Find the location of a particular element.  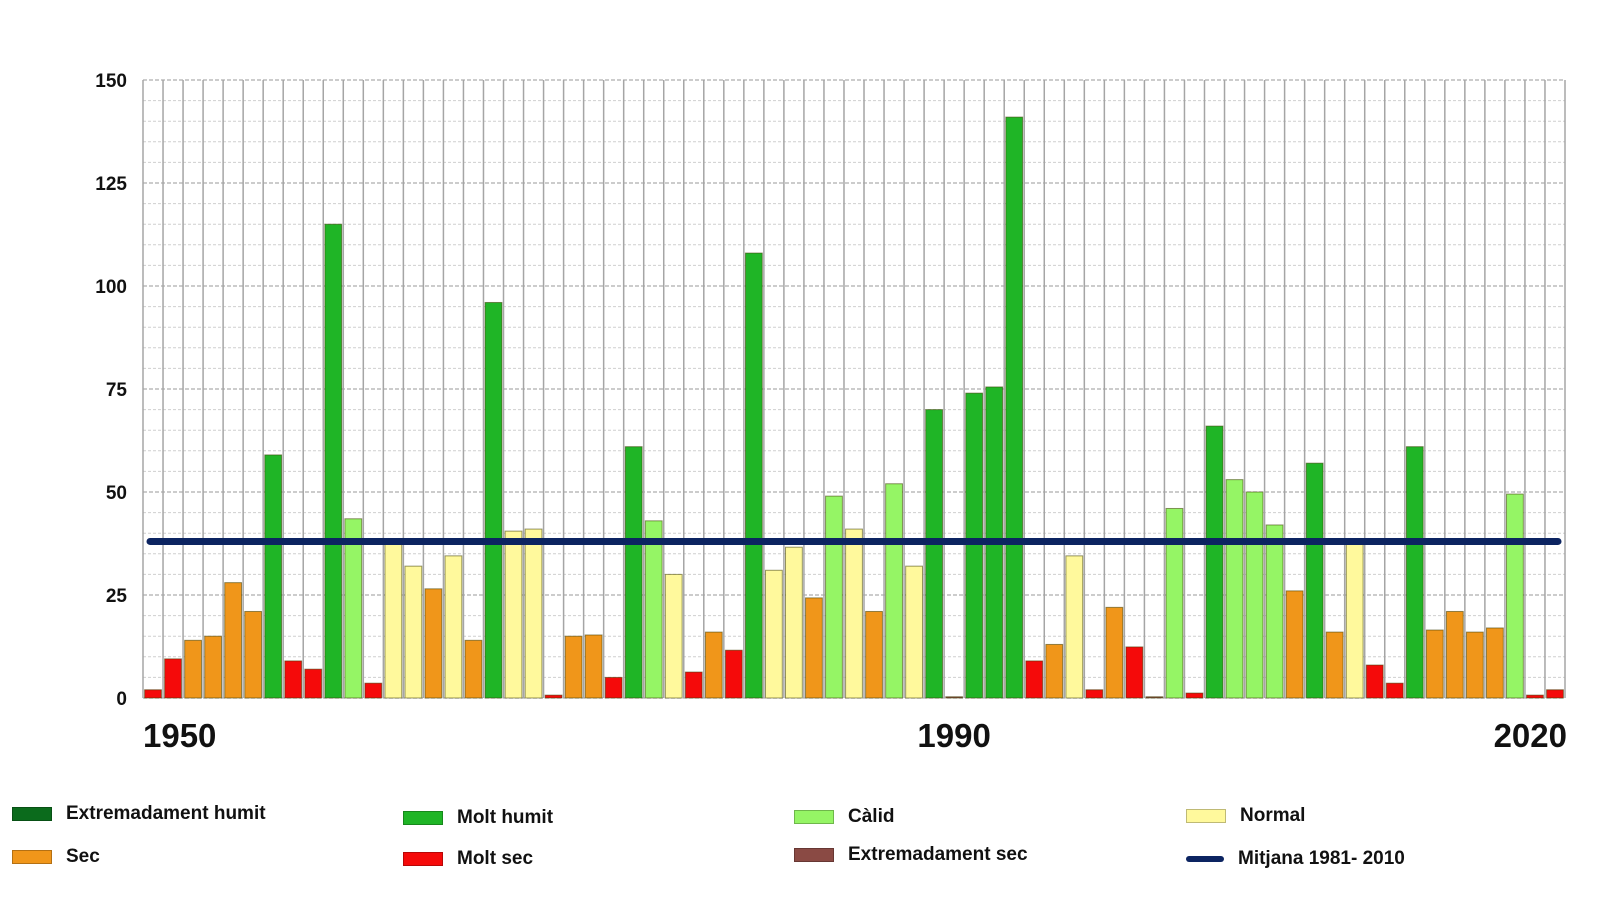

bar-2012 is located at coordinates (1394, 690).